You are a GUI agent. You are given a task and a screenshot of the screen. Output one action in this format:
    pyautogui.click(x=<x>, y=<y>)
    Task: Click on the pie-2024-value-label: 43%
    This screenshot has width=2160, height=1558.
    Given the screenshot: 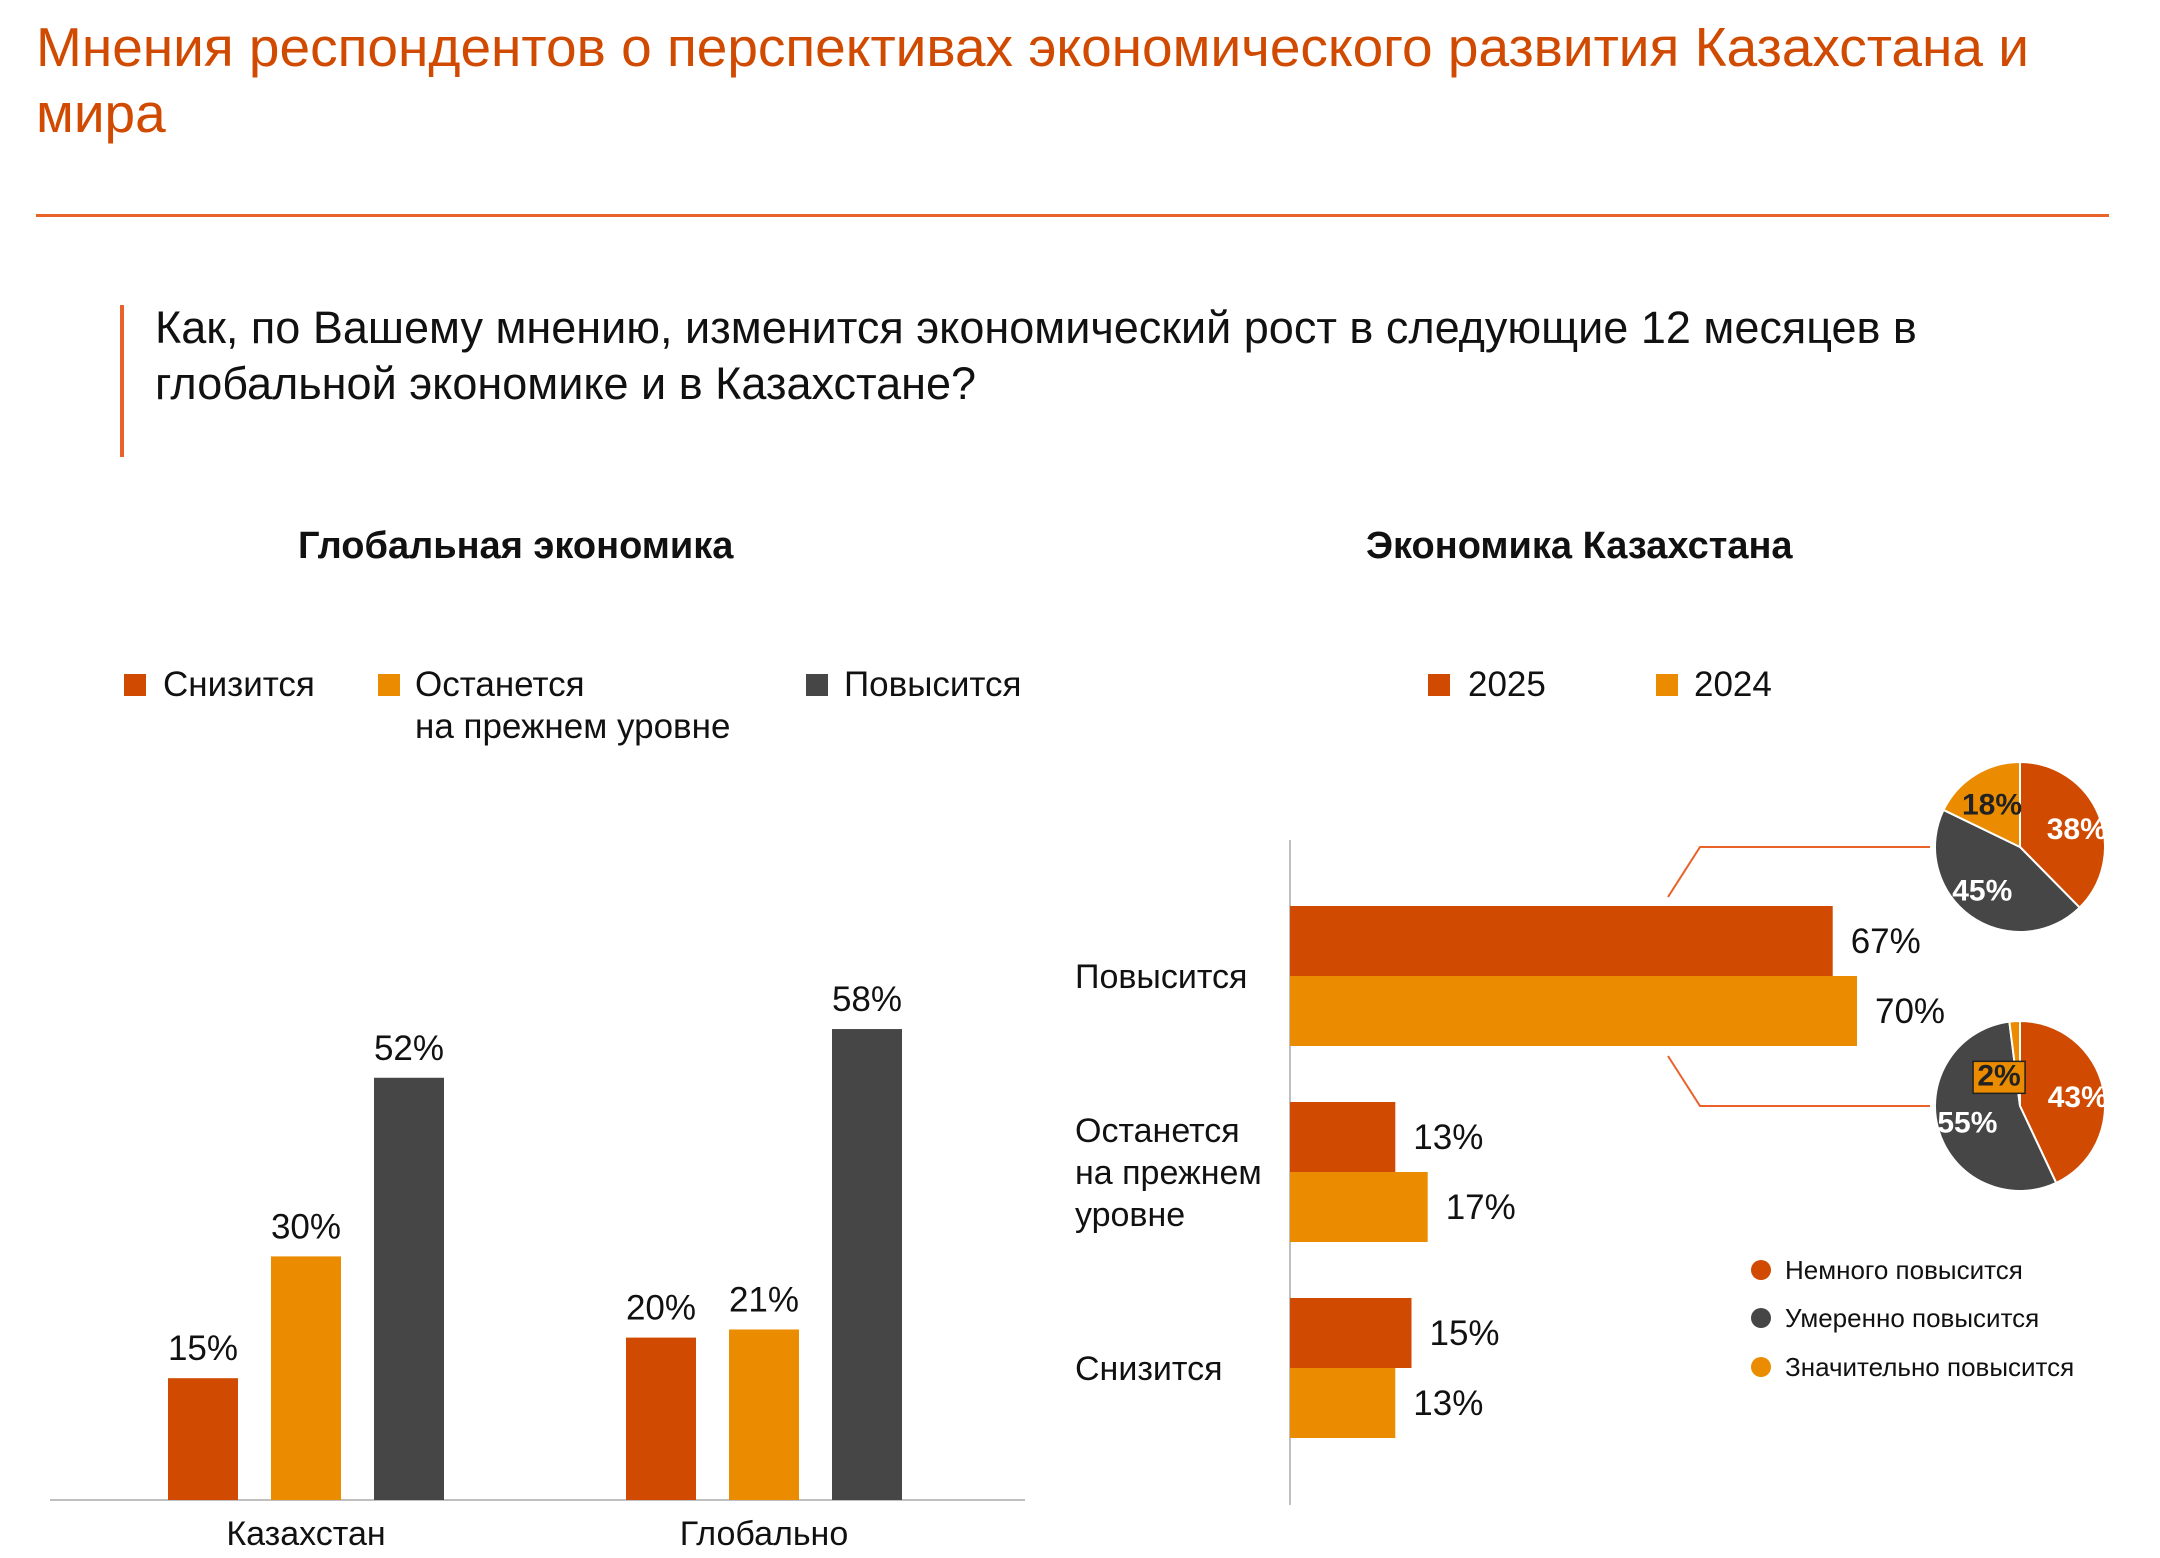 What is the action you would take?
    pyautogui.click(x=2078, y=1097)
    